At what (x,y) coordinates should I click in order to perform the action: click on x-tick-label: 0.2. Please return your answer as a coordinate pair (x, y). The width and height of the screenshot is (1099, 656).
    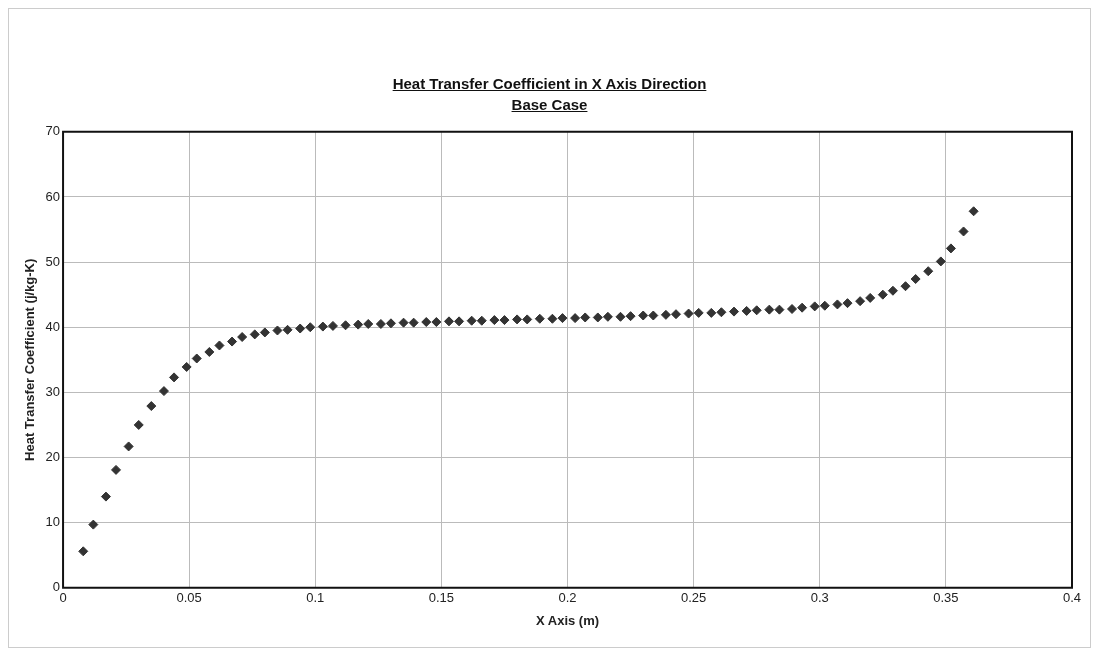
    Looking at the image, I should click on (567, 598).